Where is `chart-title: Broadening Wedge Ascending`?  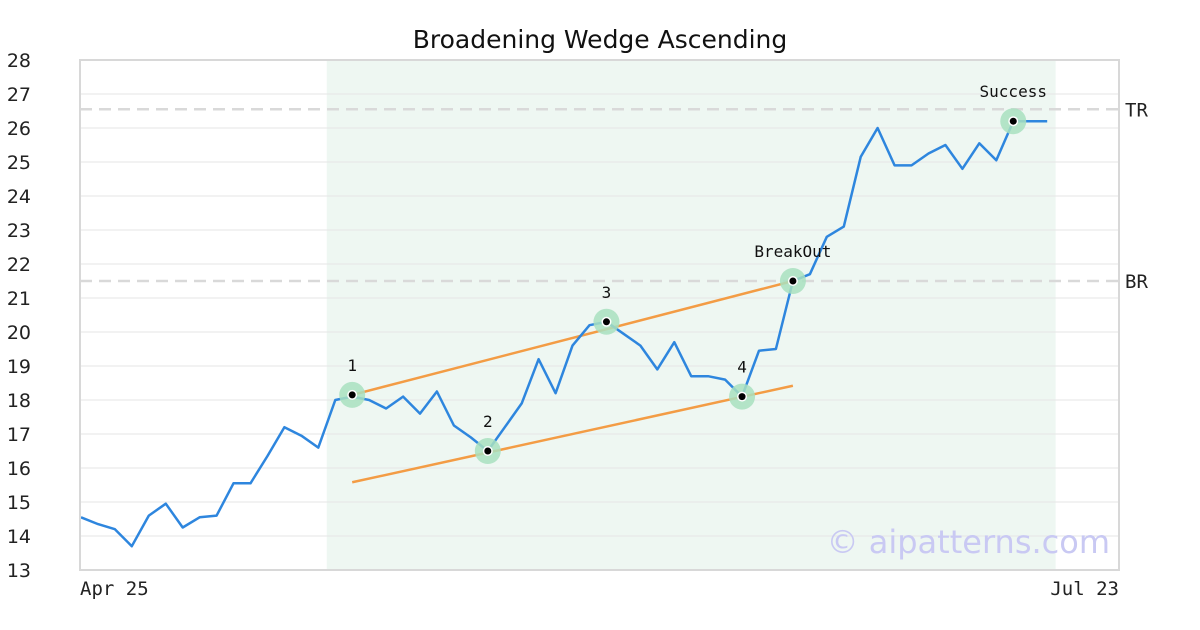 chart-title: Broadening Wedge Ascending is located at coordinates (600, 39).